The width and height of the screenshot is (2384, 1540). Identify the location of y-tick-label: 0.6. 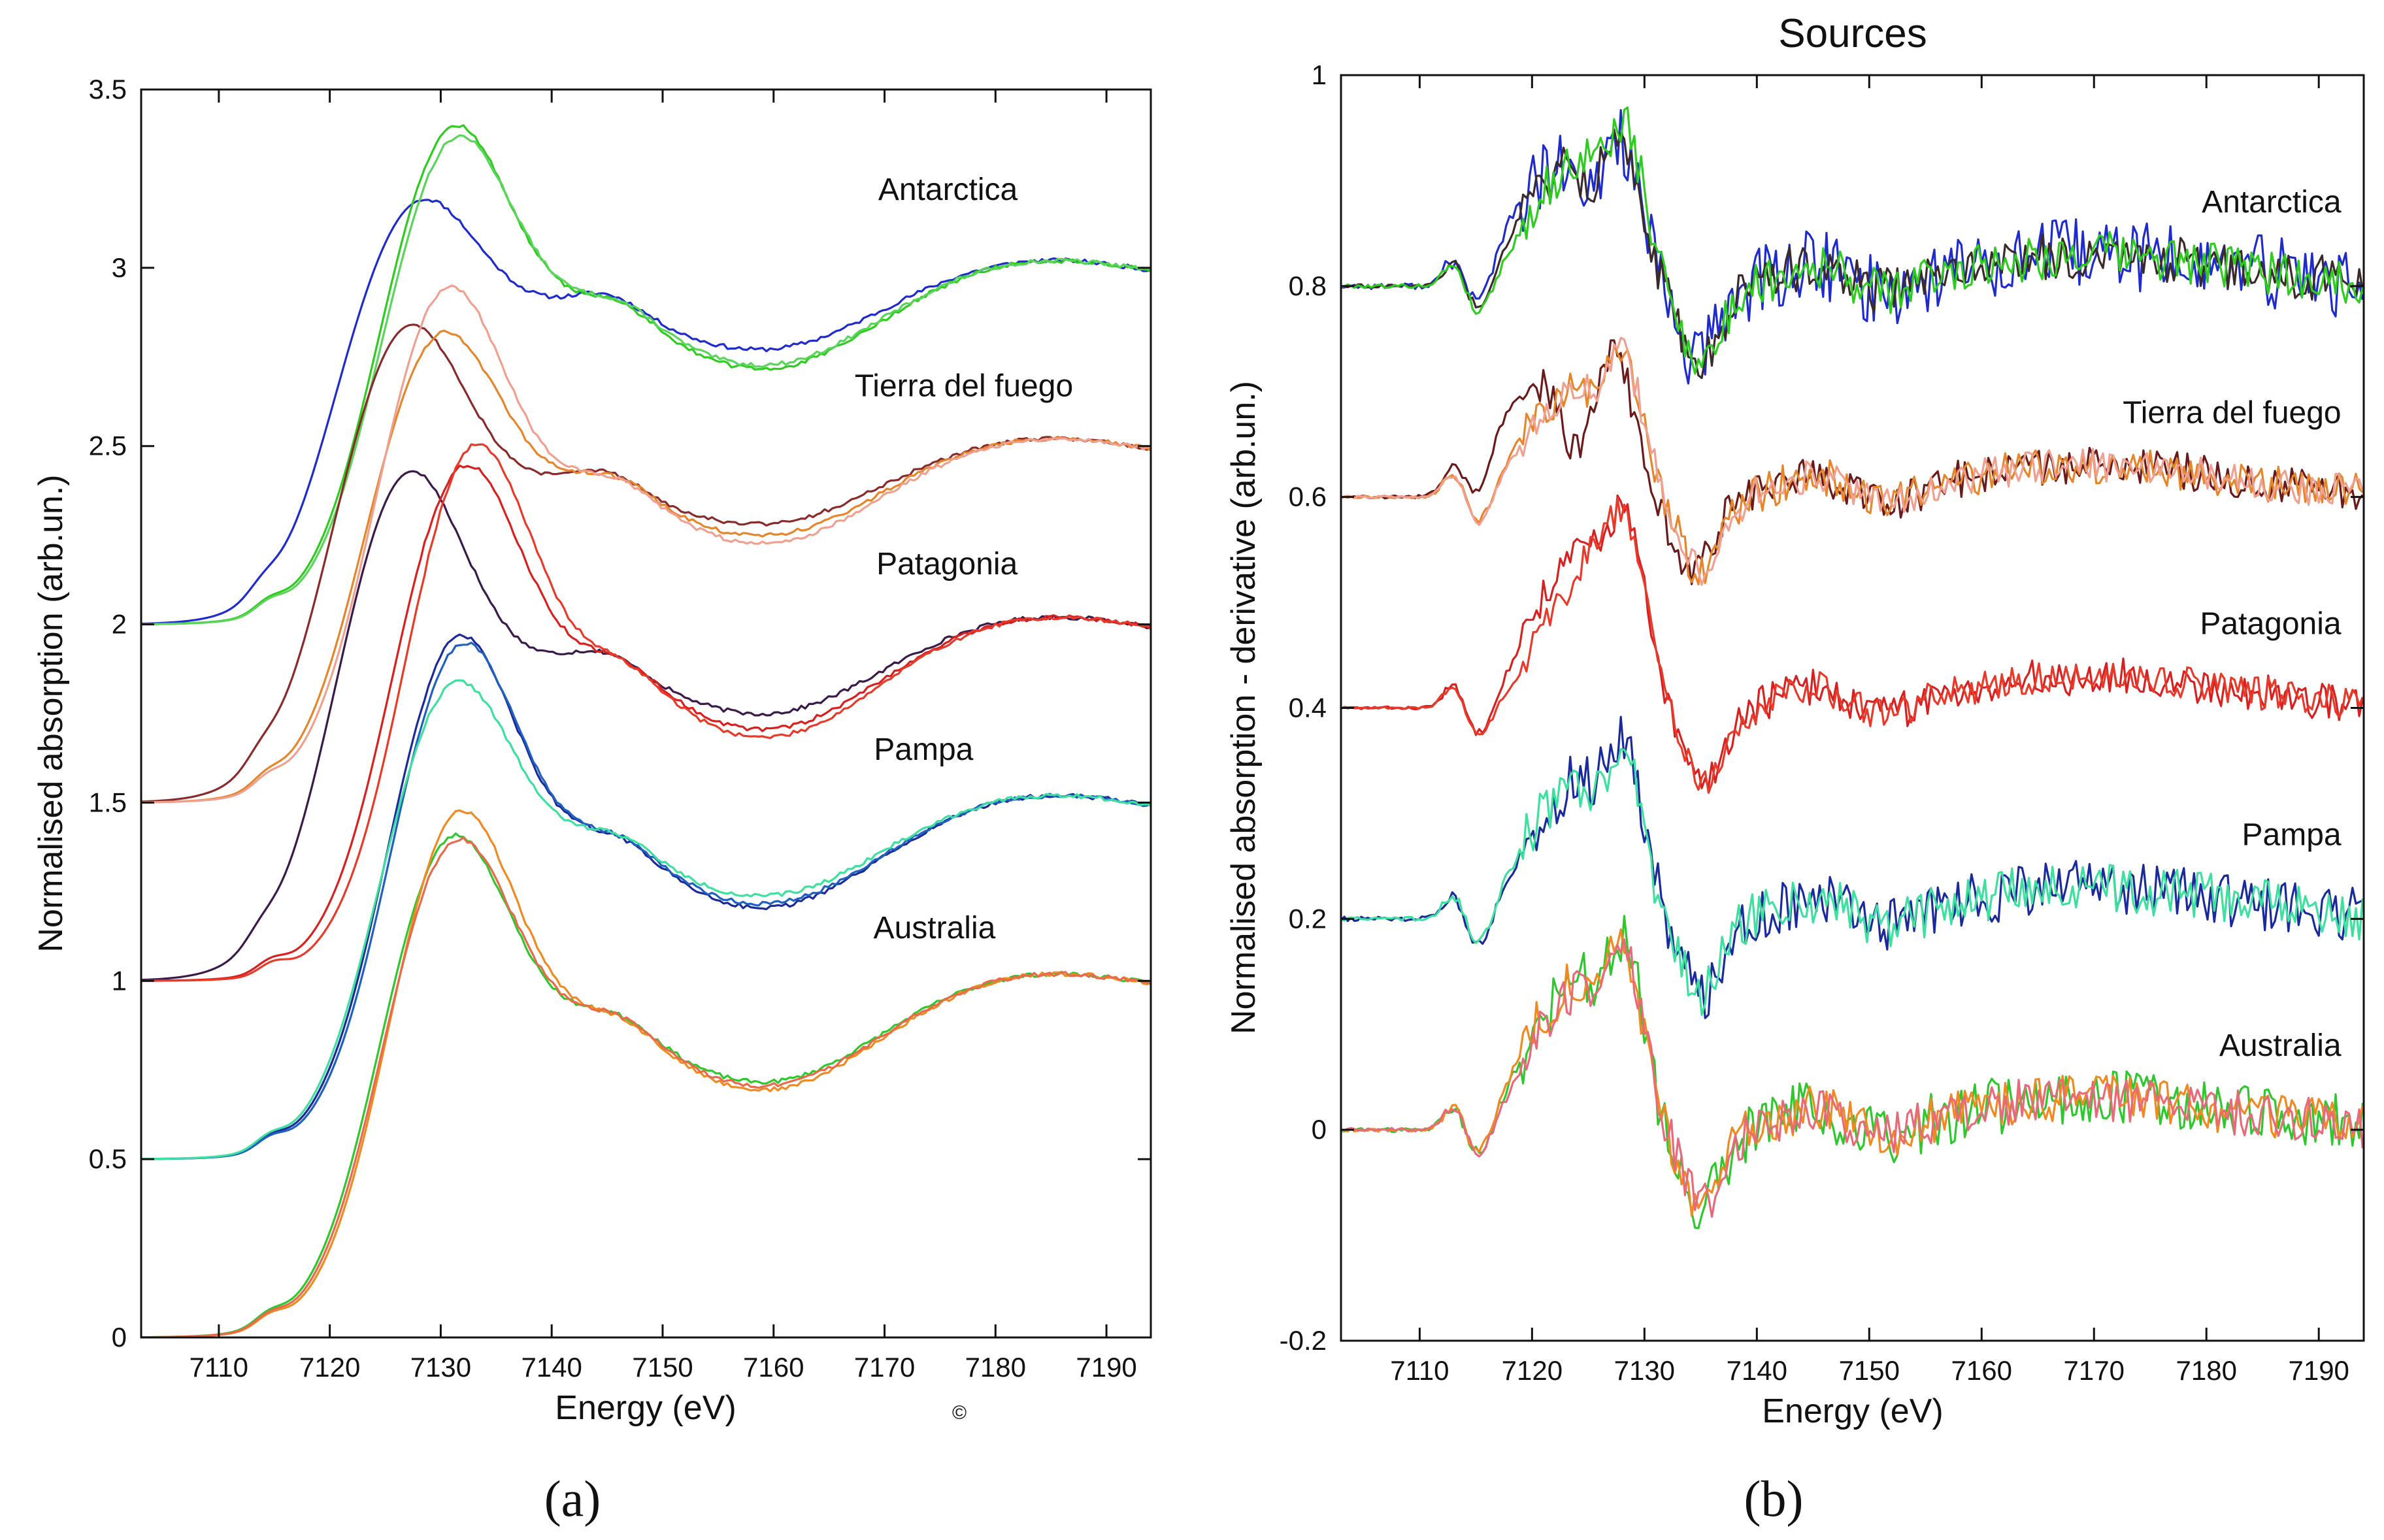
(1308, 497).